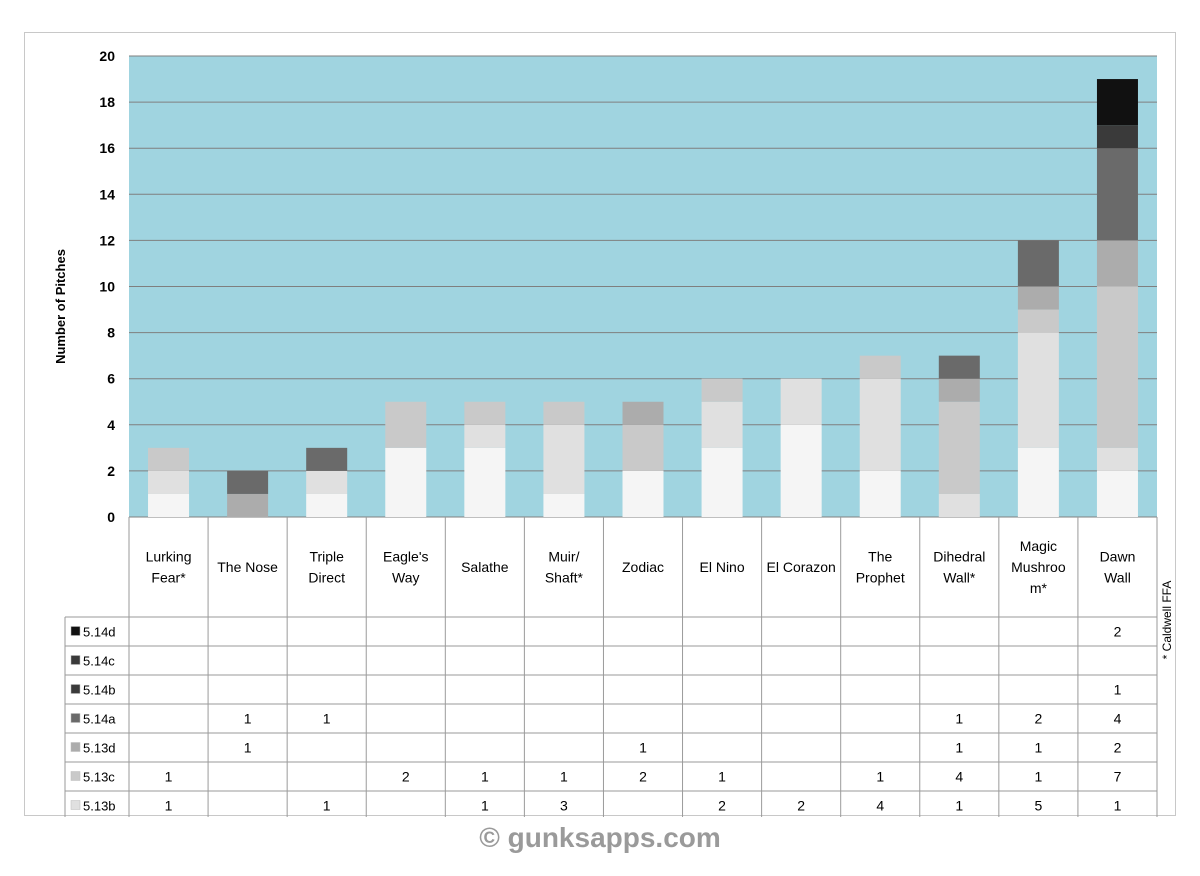  I want to click on y-tick-label: 2, so click(111, 471).